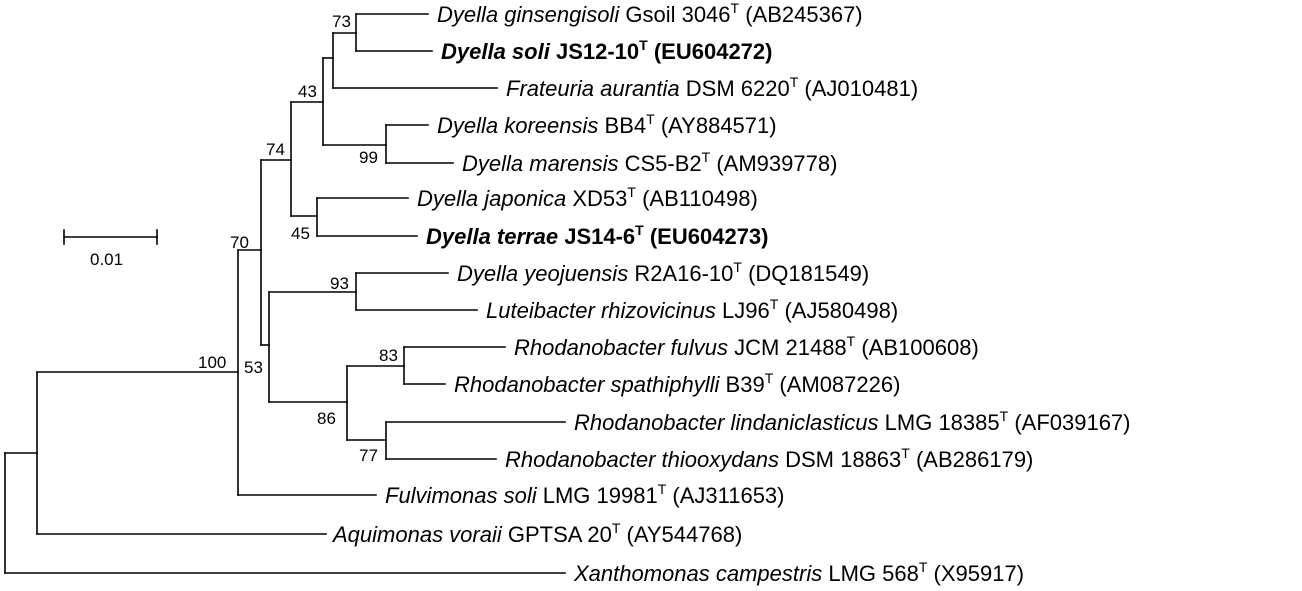 This screenshot has height=591, width=1302. What do you see at coordinates (368, 455) in the screenshot?
I see `bootstrap-value: 77` at bounding box center [368, 455].